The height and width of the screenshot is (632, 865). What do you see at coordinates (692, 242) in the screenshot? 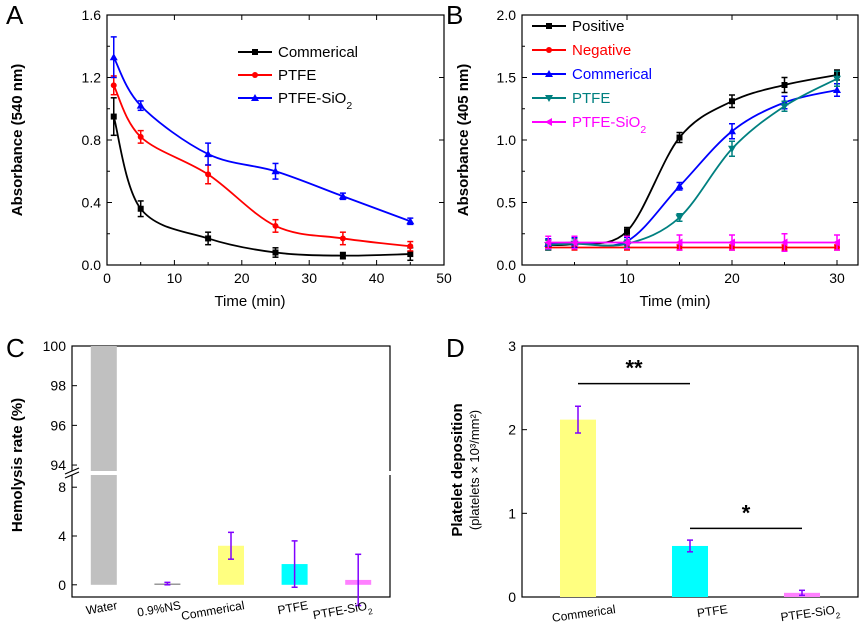
I see `series-ptfe-sio-` at bounding box center [692, 242].